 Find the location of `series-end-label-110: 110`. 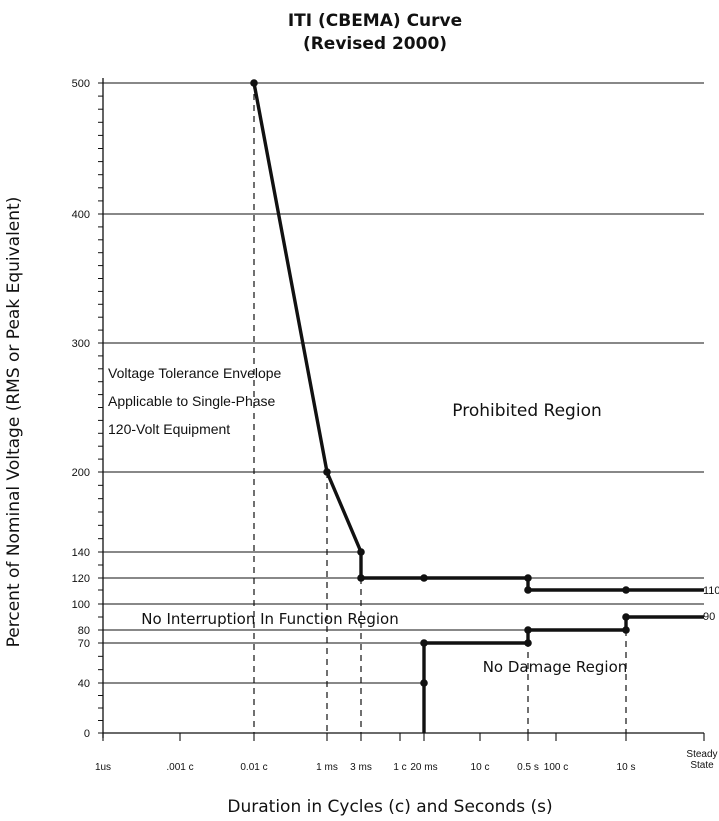

series-end-label-110: 110 is located at coordinates (711, 591).